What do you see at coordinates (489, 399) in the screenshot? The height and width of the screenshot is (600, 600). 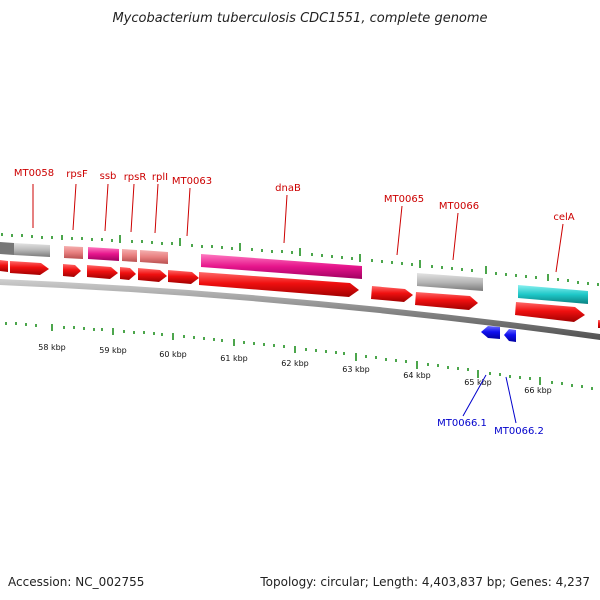 I see `reverse-gene-leaders` at bounding box center [489, 399].